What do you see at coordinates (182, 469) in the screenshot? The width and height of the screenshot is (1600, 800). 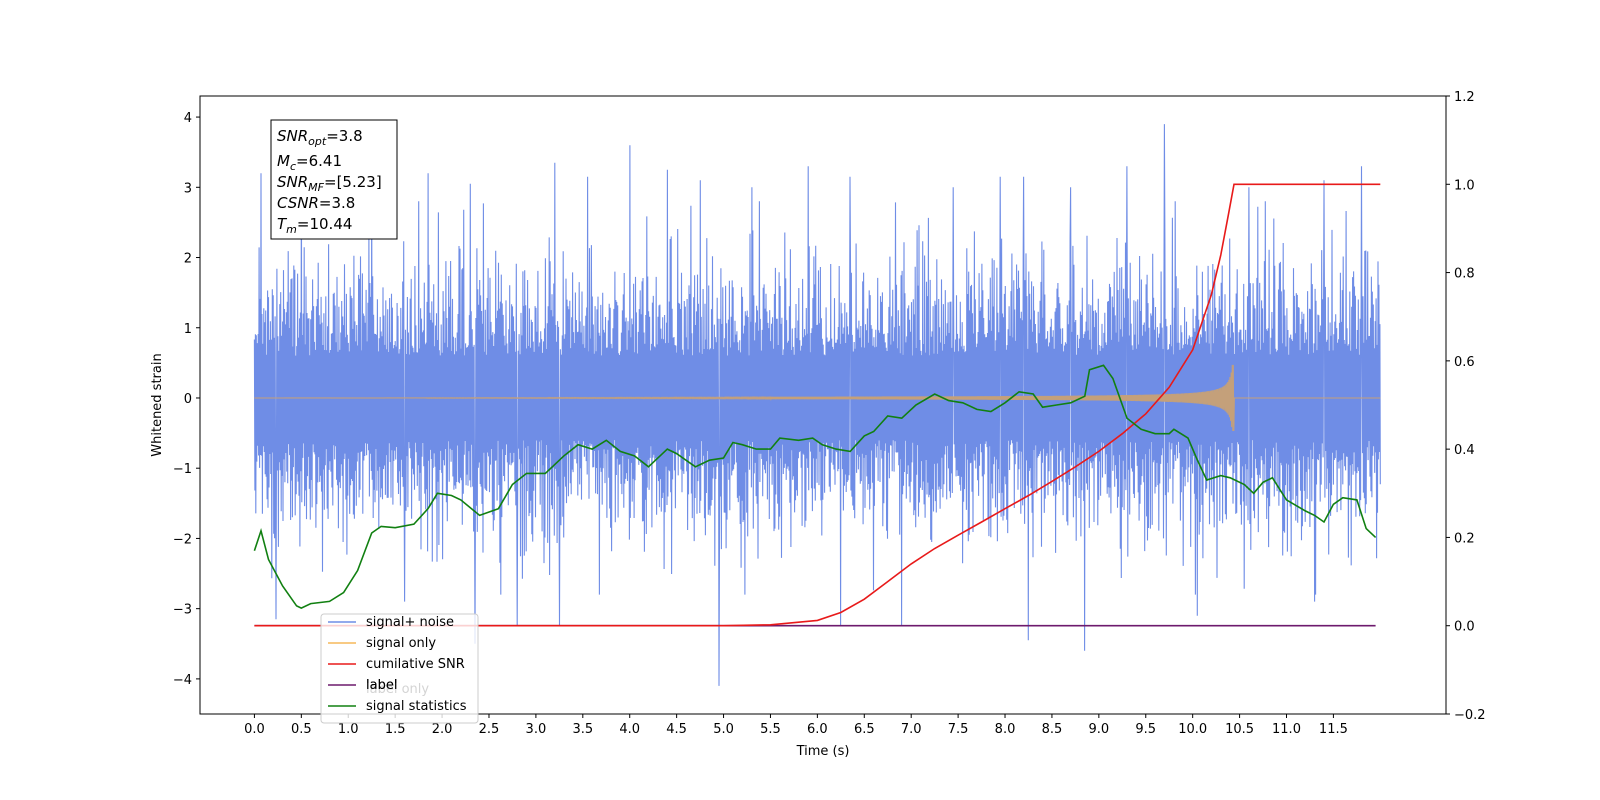 I see `y-tick-label: −1` at bounding box center [182, 469].